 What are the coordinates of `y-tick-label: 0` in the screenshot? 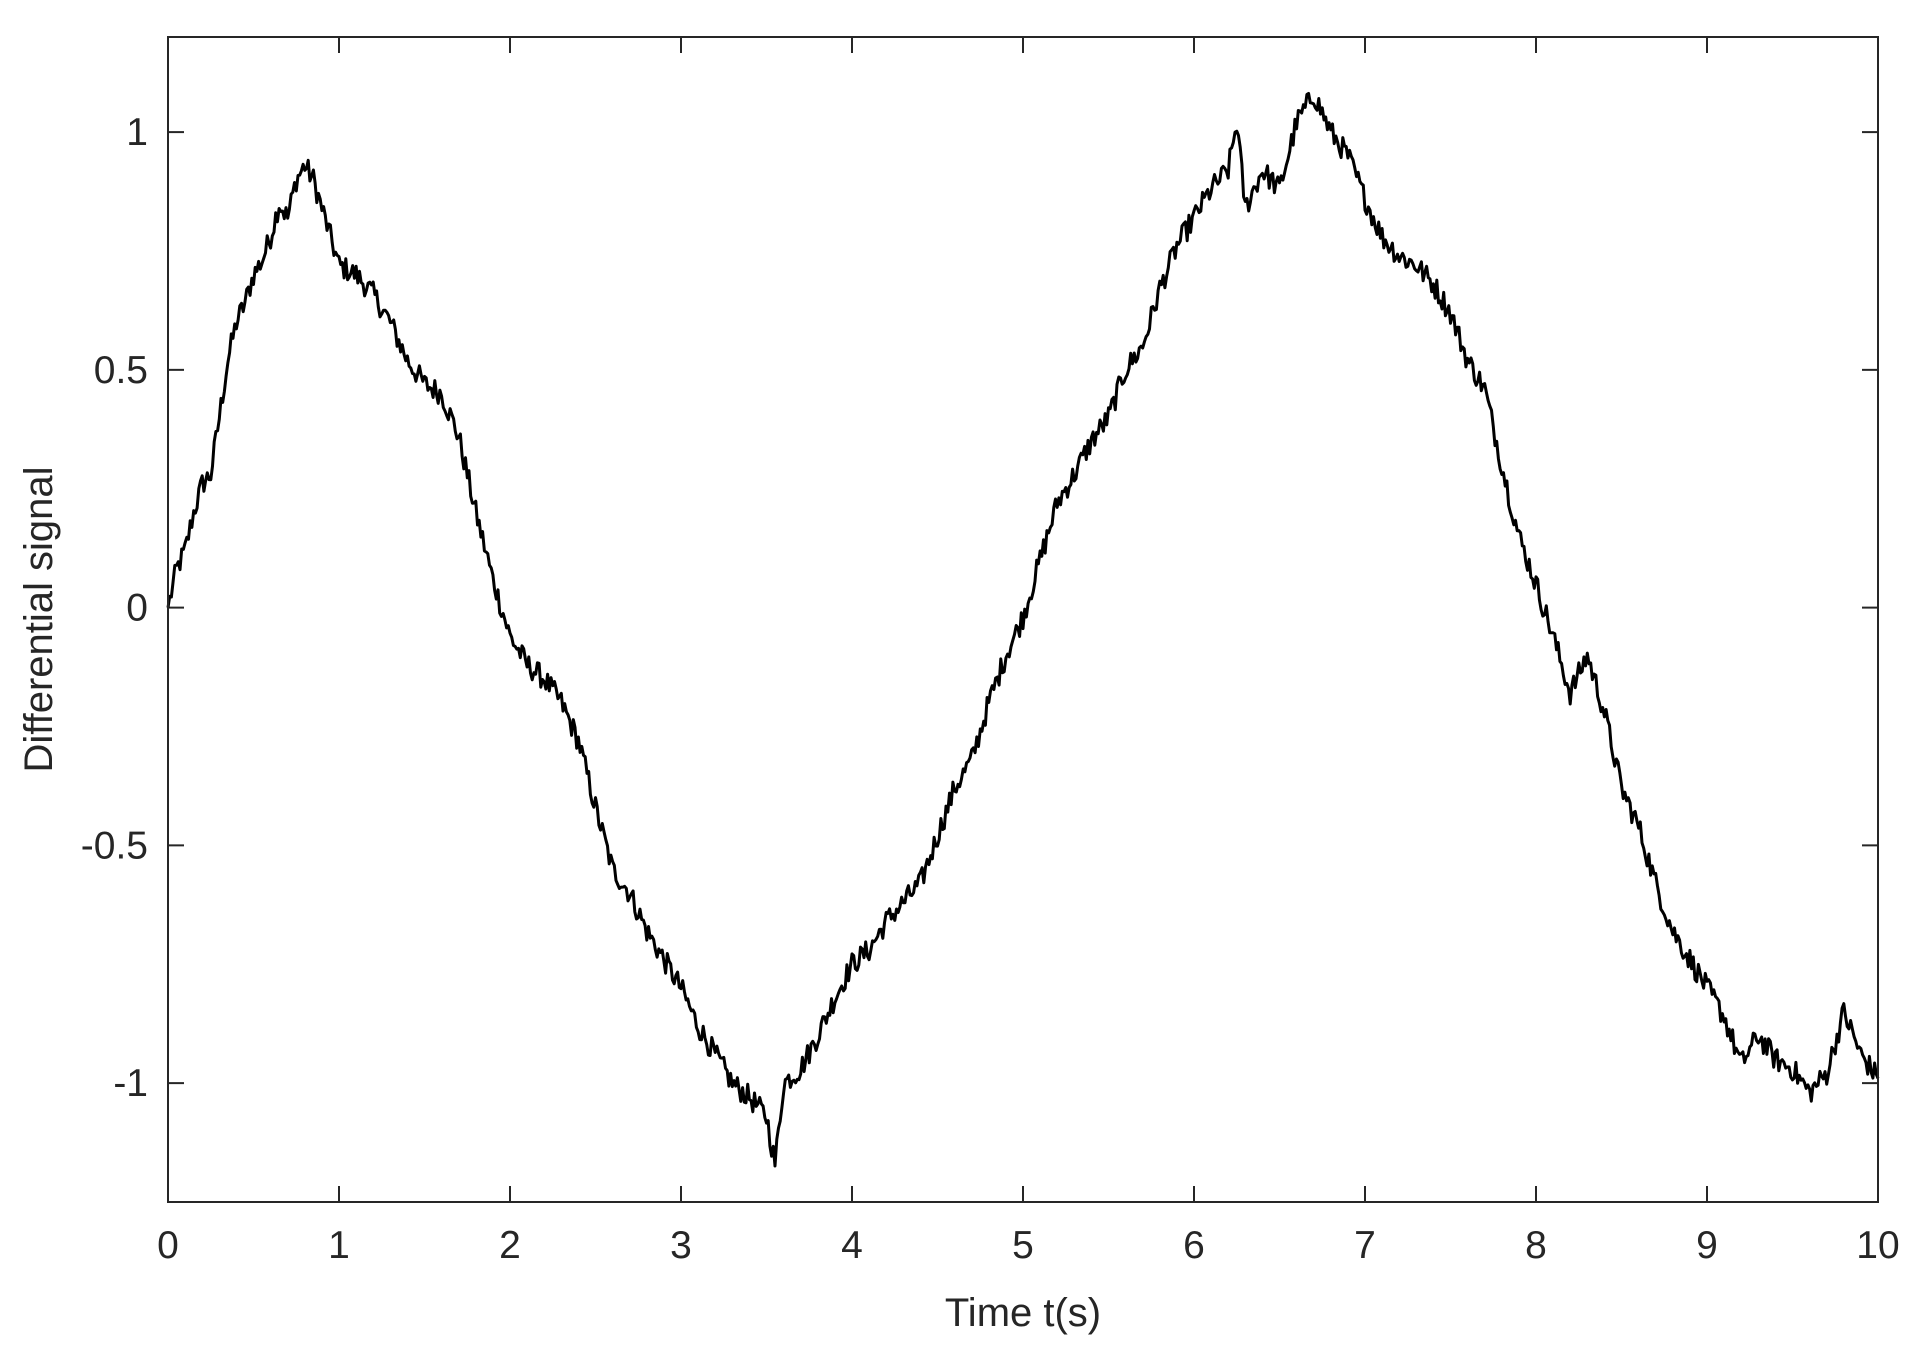 It's located at (137, 608).